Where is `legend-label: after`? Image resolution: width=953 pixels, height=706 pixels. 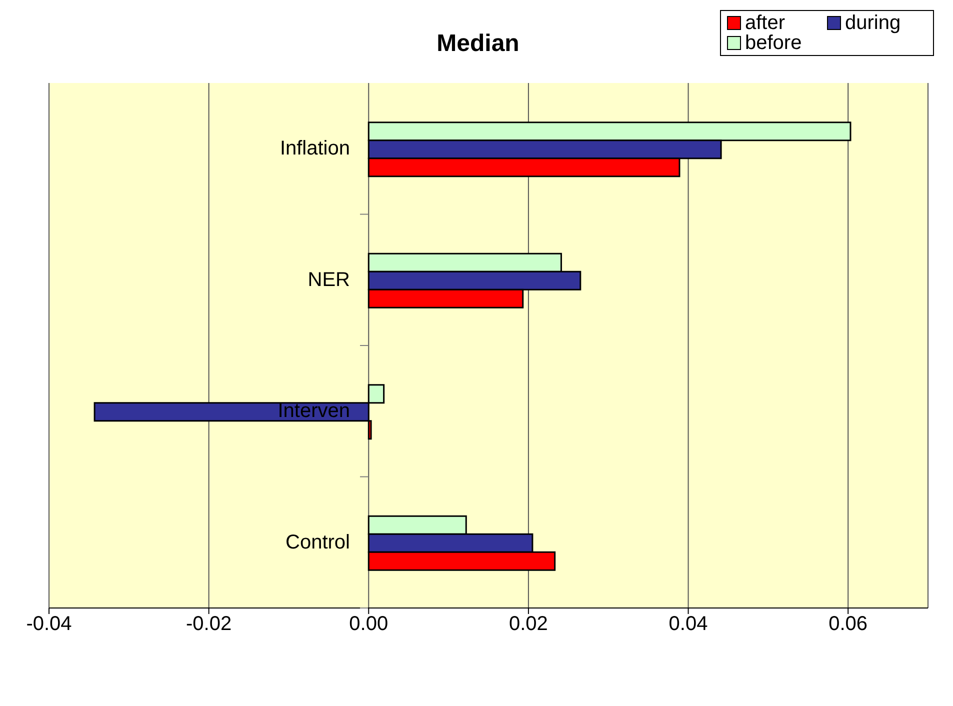
legend-label: after is located at coordinates (765, 23).